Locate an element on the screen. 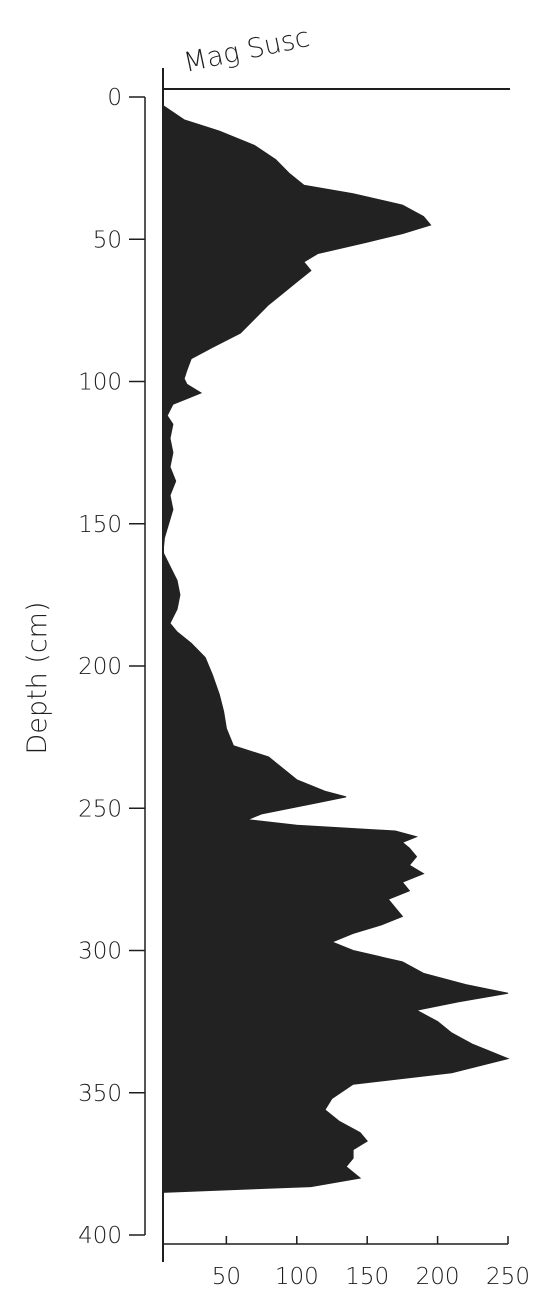 Image resolution: width=551 pixels, height=1295 pixels. x-tick-label: 250 is located at coordinates (508, 1277).